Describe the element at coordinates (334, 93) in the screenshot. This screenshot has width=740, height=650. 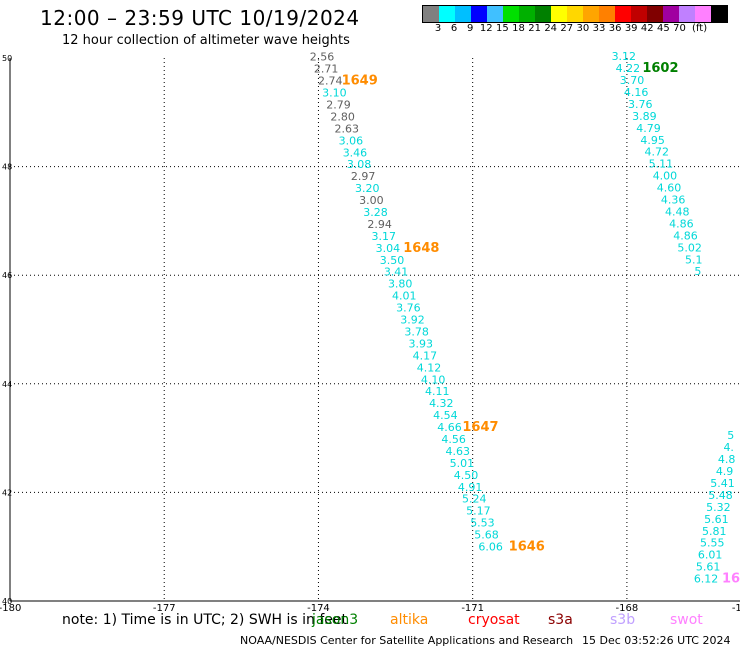
I see `swh-value-label: 3.10` at that location.